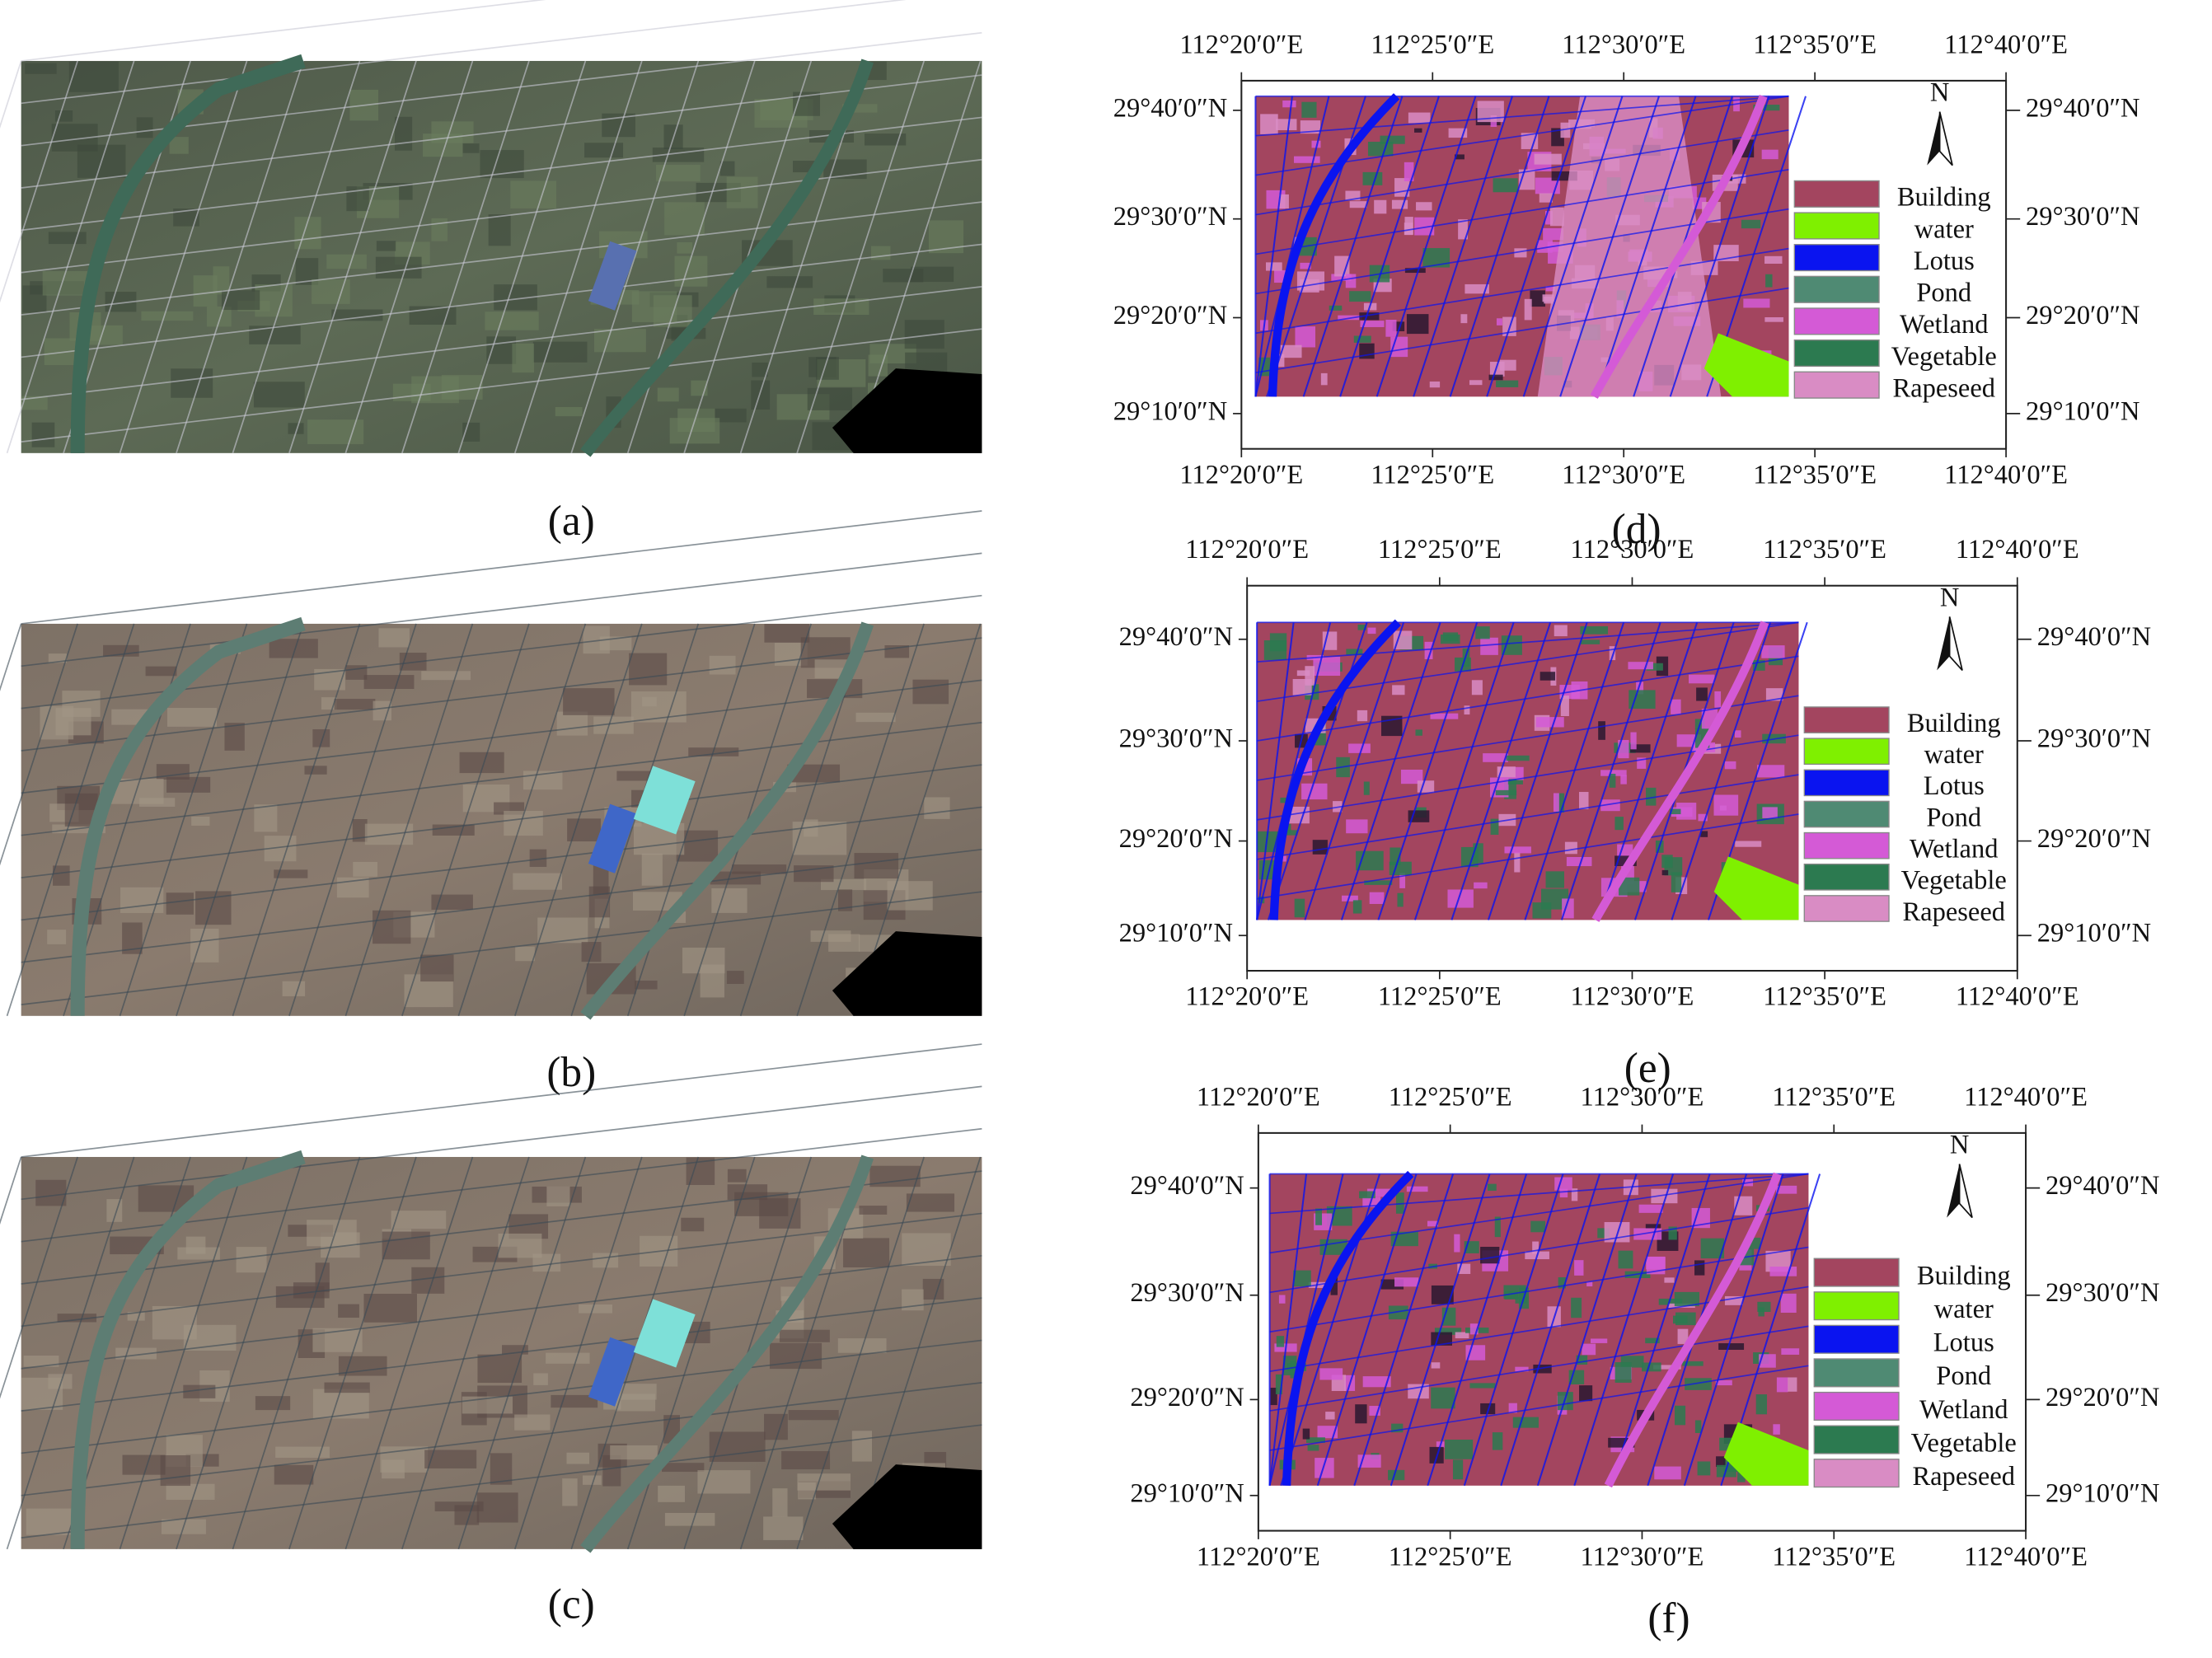  What do you see at coordinates (1954, 755) in the screenshot?
I see `legend-label: water` at bounding box center [1954, 755].